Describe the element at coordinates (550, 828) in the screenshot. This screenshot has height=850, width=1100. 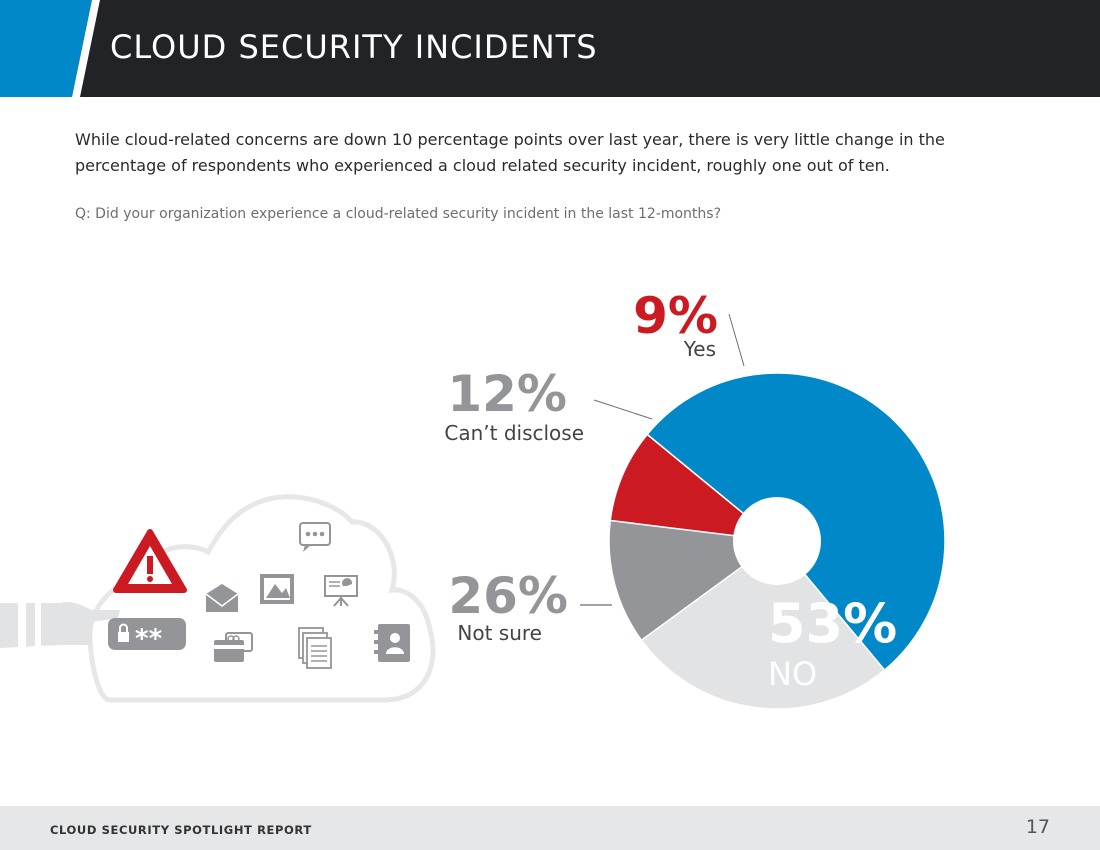
I see `footer-bar: CLOUD SECURITY SPOTLIGHT REPORT 17` at that location.